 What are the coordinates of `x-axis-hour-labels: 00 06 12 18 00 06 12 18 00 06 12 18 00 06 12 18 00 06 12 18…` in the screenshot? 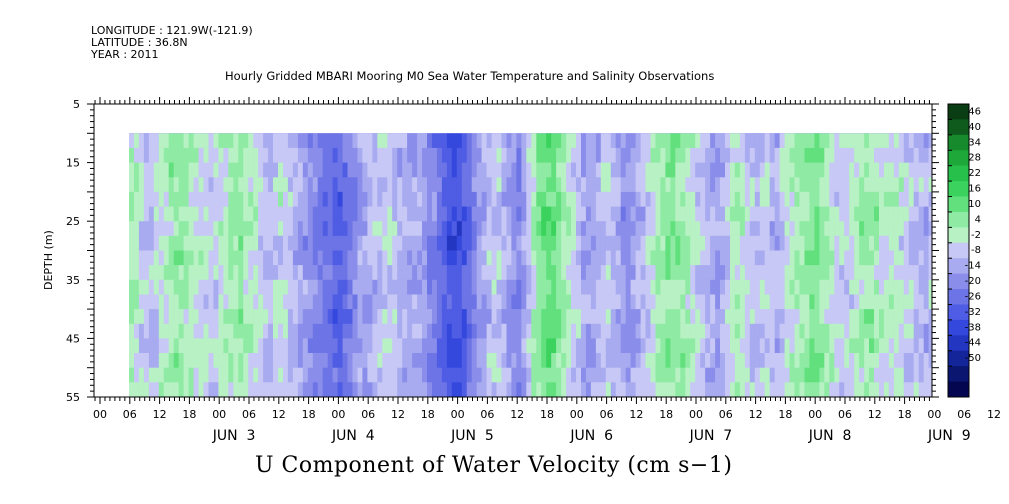 It's located at (547, 414).